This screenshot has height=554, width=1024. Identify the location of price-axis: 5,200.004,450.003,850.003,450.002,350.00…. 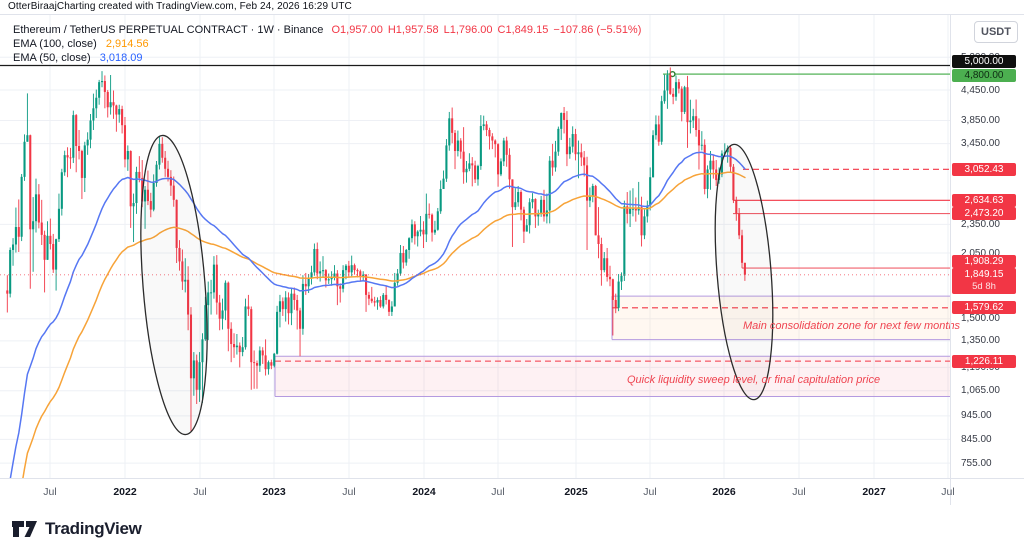
(987, 252).